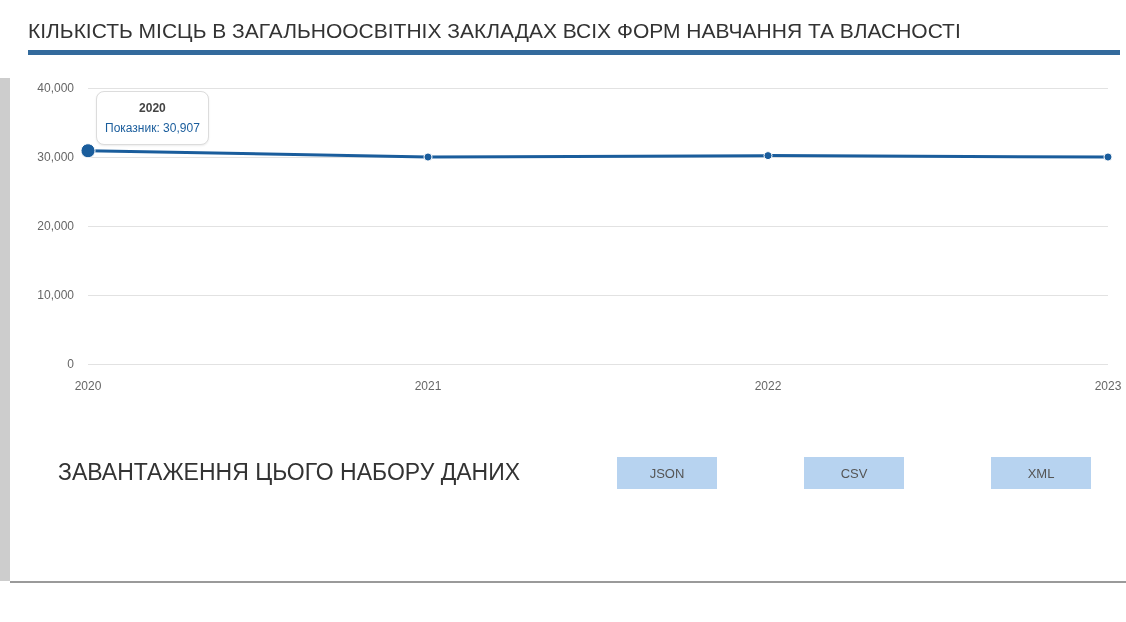  I want to click on chart-title: КІЛЬКІСТЬ МІСЦЬ В ЗАГАЛЬНООСВІТНІХ ЗАКЛАДАХ ВСІХ ФОРМ НАВЧАННЯ ТА ВЛАСНОСТІ, so click(574, 36).